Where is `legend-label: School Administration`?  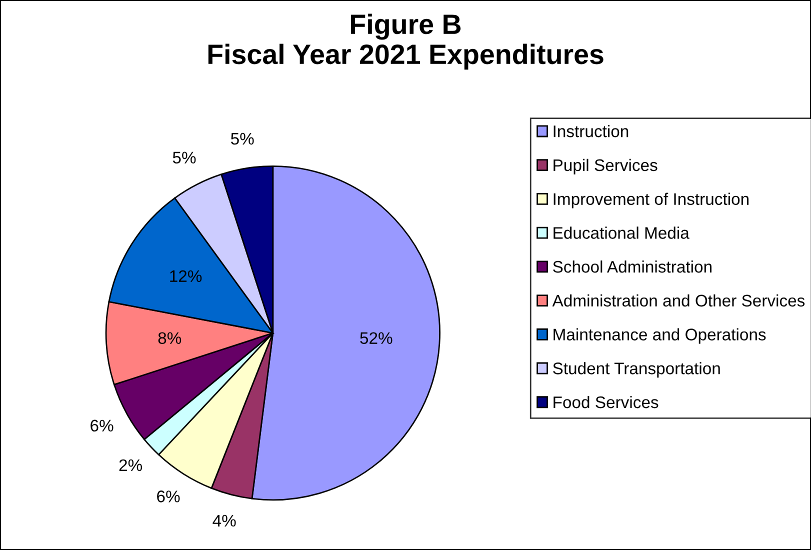
legend-label: School Administration is located at coordinates (632, 266).